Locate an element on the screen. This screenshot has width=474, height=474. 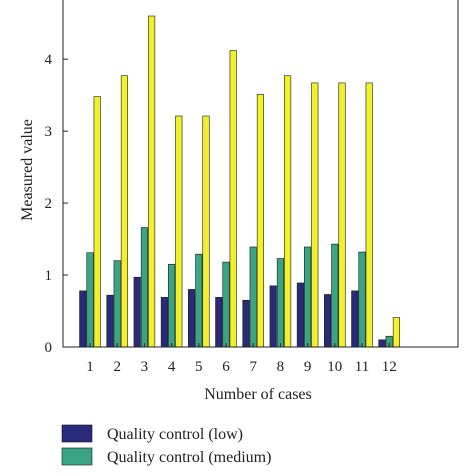
x-tick-label: 12 is located at coordinates (389, 367).